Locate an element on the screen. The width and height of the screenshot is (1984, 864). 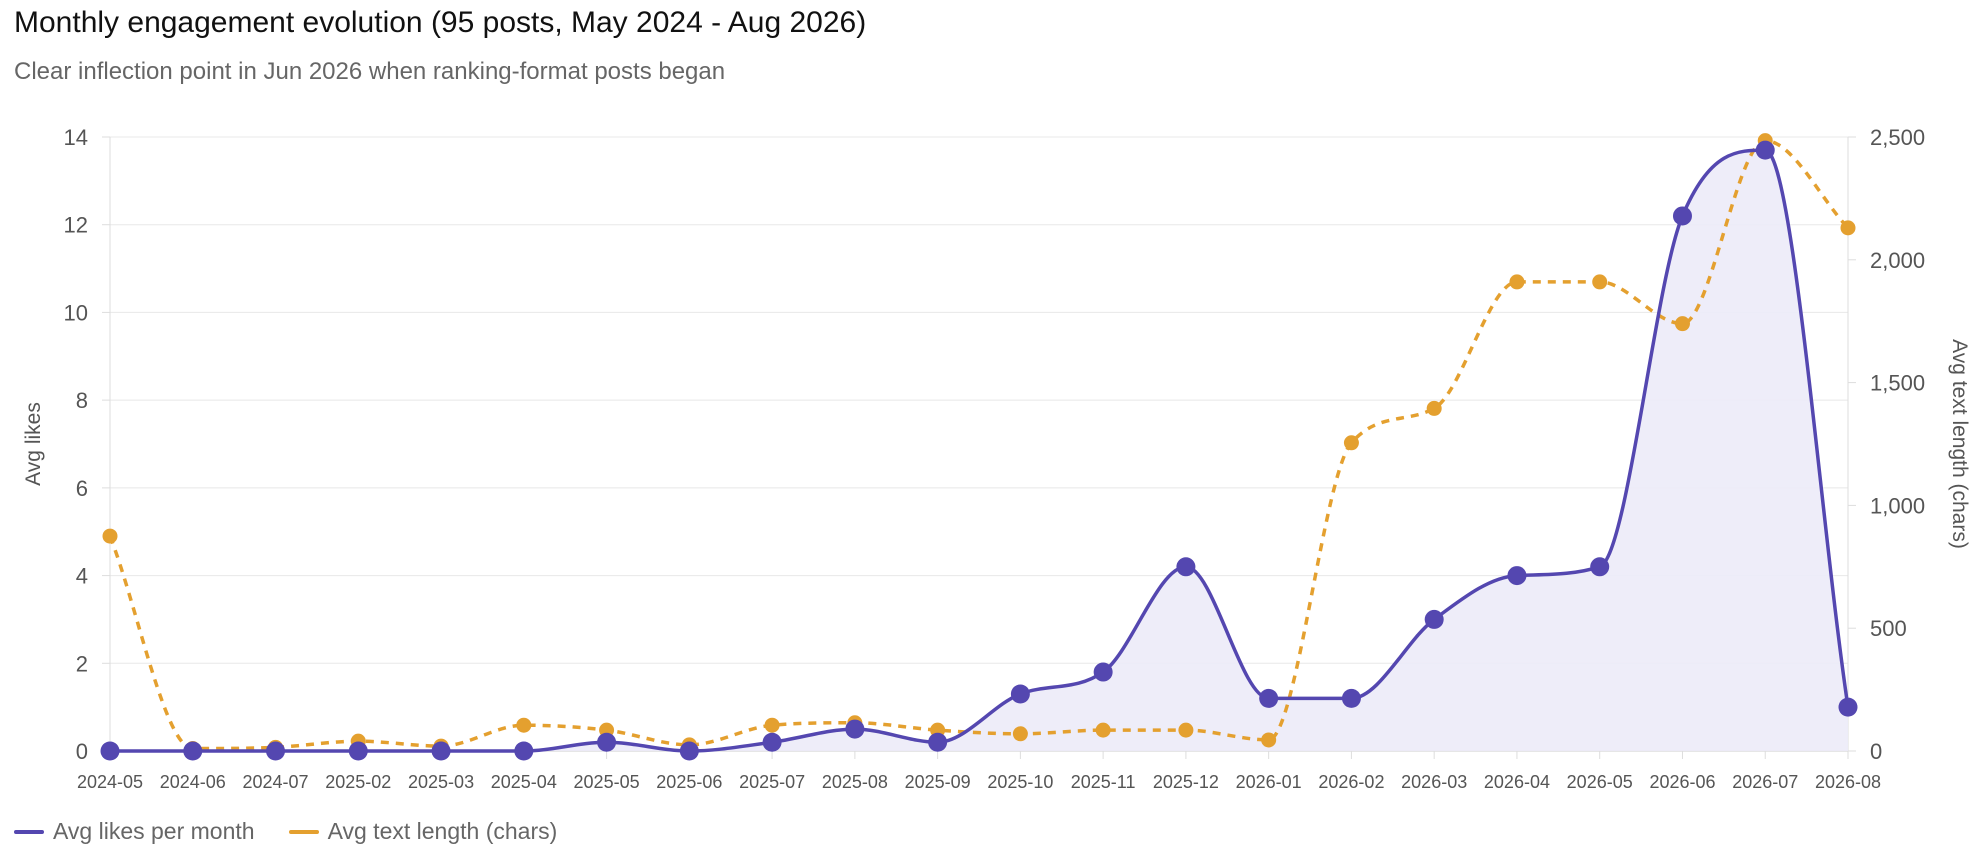
x-tick-label: 2026-06 is located at coordinates (1682, 782).